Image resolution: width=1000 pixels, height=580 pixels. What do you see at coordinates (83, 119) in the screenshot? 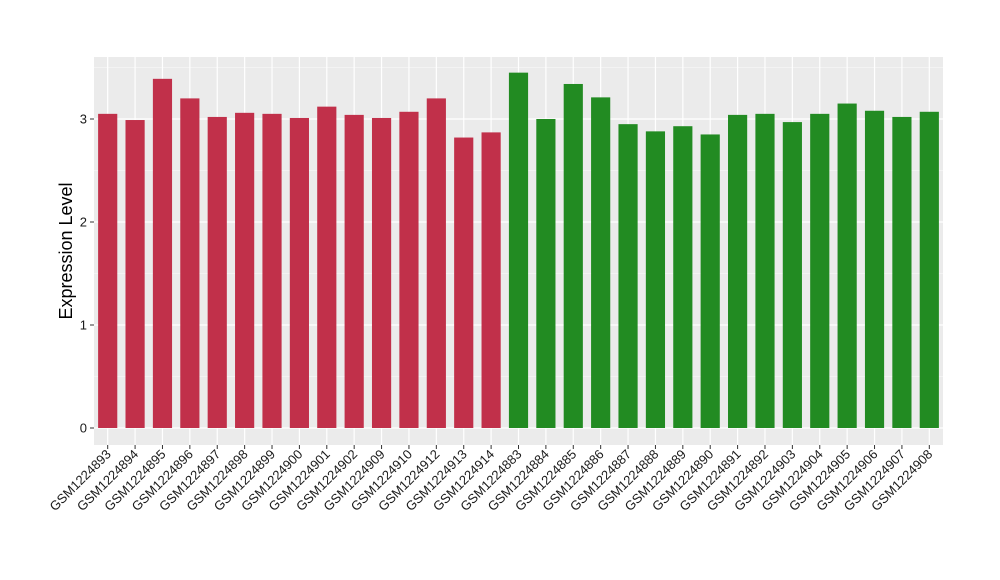
I see `y-tick-label: 3` at bounding box center [83, 119].